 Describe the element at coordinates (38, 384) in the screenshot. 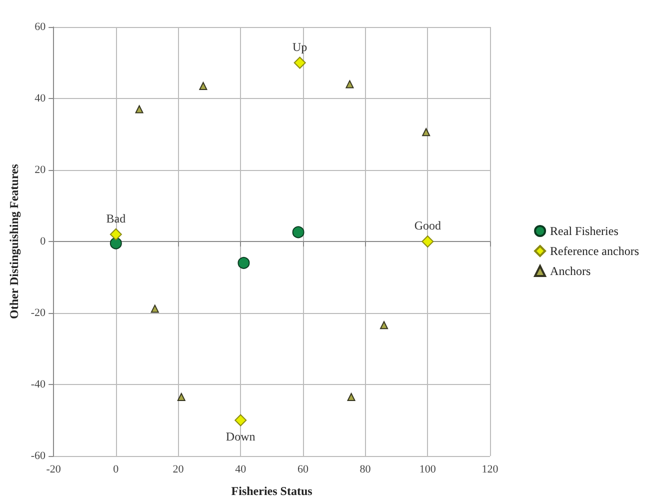

I see `y-tick-label: -40` at that location.